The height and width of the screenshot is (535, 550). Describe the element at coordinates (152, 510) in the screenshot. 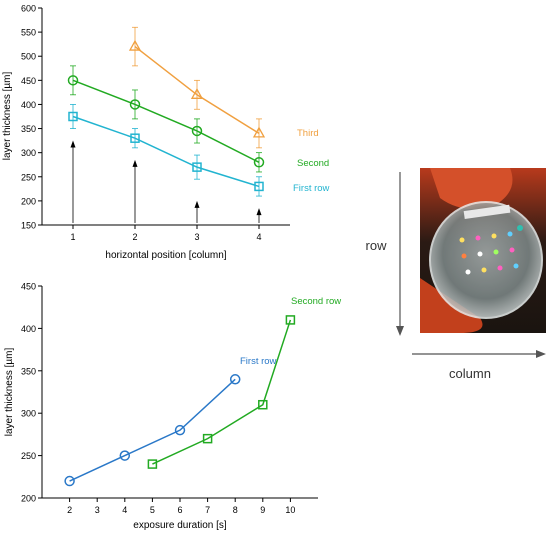

I see `x-tick-label: 5` at that location.